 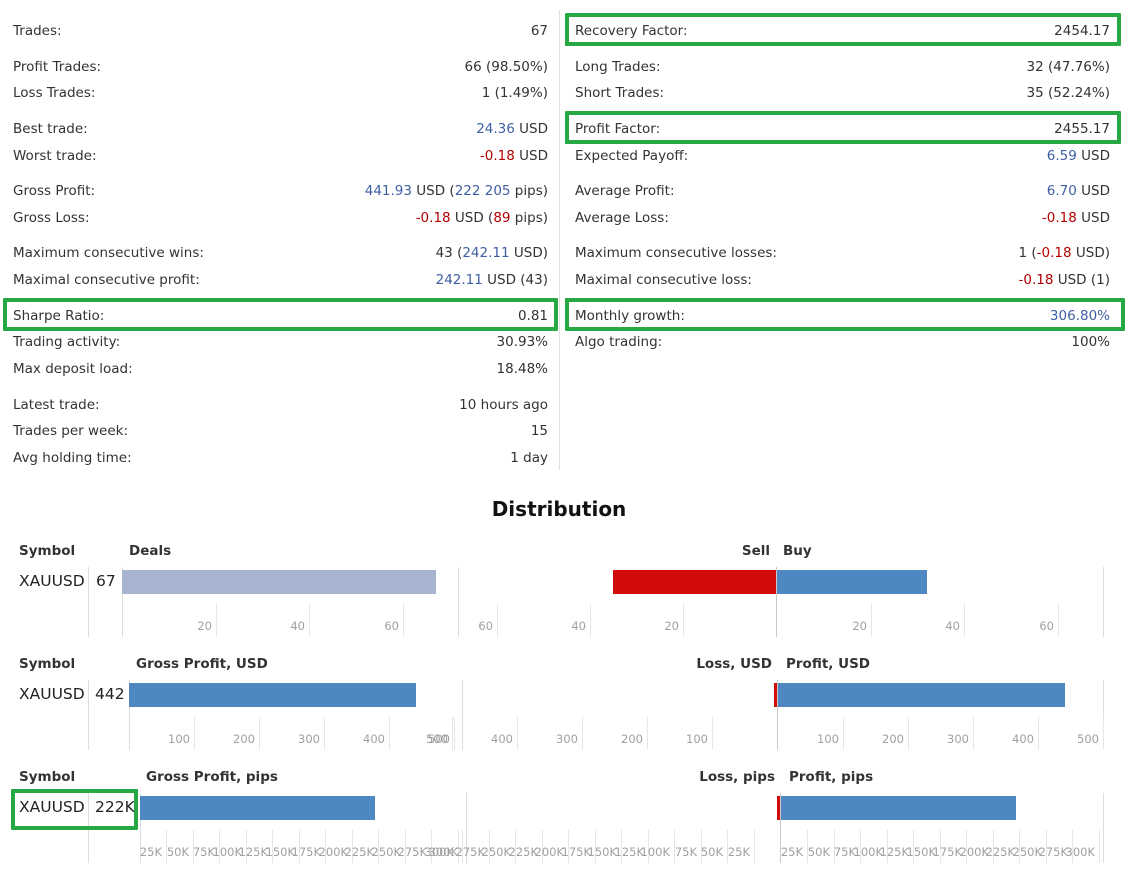 What do you see at coordinates (843, 127) in the screenshot?
I see `highlight-profit-factor` at bounding box center [843, 127].